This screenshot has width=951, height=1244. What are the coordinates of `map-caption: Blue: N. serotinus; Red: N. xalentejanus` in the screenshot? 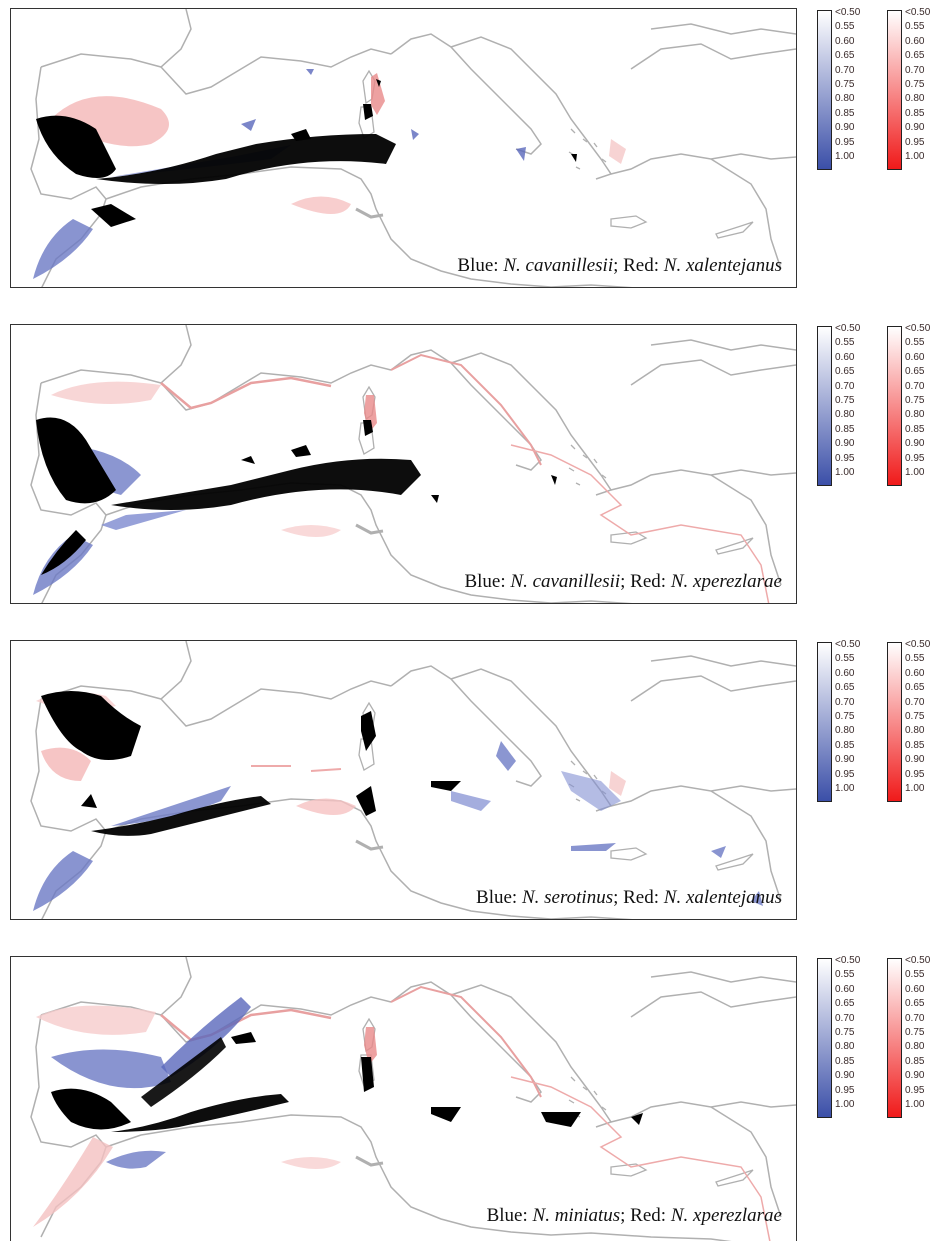 It's located at (629, 897).